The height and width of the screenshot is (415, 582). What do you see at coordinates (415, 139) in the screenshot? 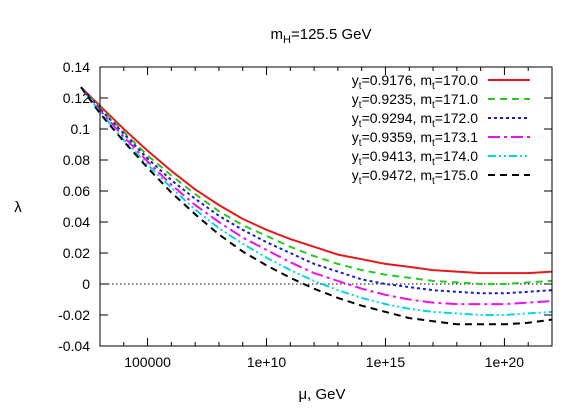
I see `legend-label-4: yt=0.9359, mt=173.1` at bounding box center [415, 139].